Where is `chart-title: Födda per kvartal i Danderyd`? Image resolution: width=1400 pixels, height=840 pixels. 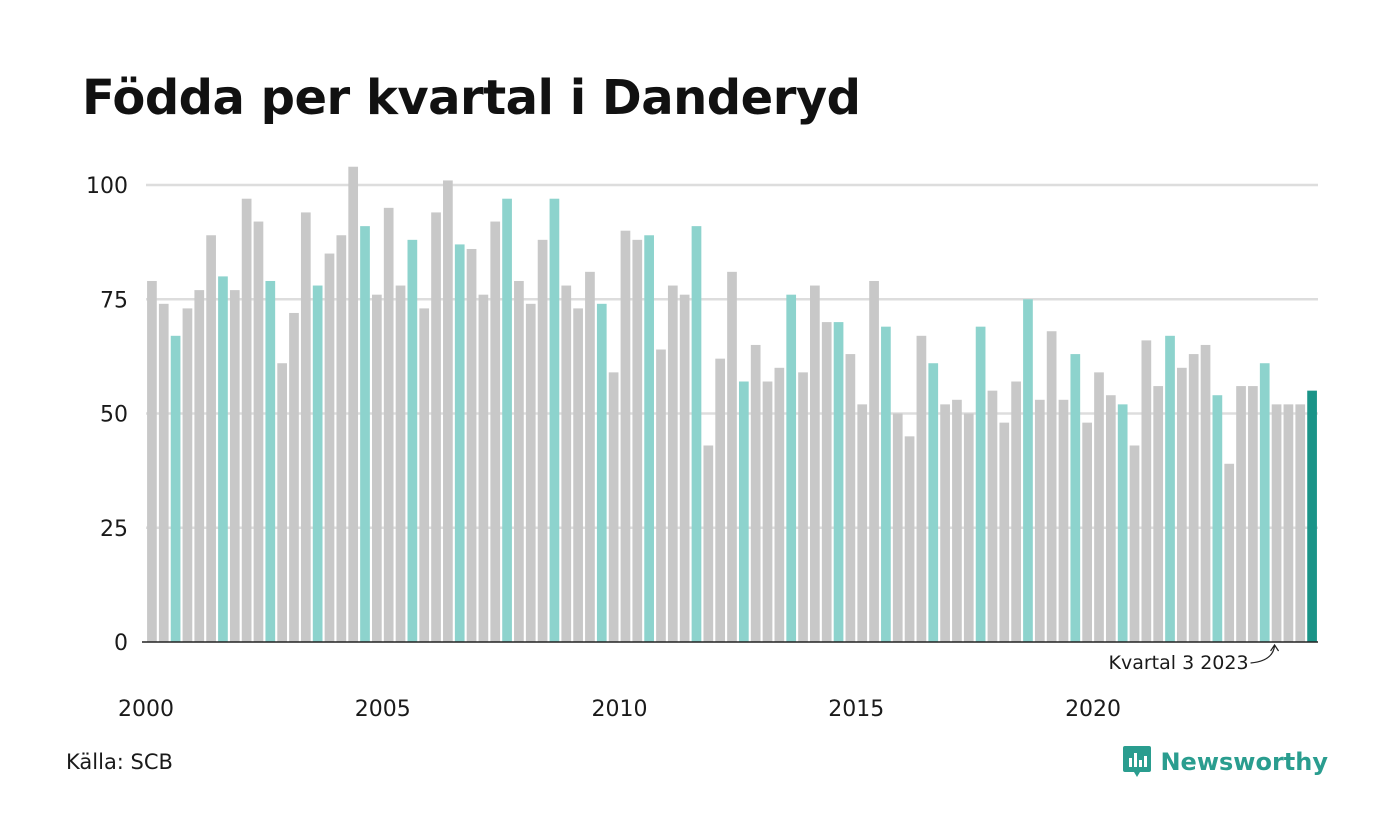
chart-title: Födda per kvartal i Danderyd is located at coordinates (471, 98).